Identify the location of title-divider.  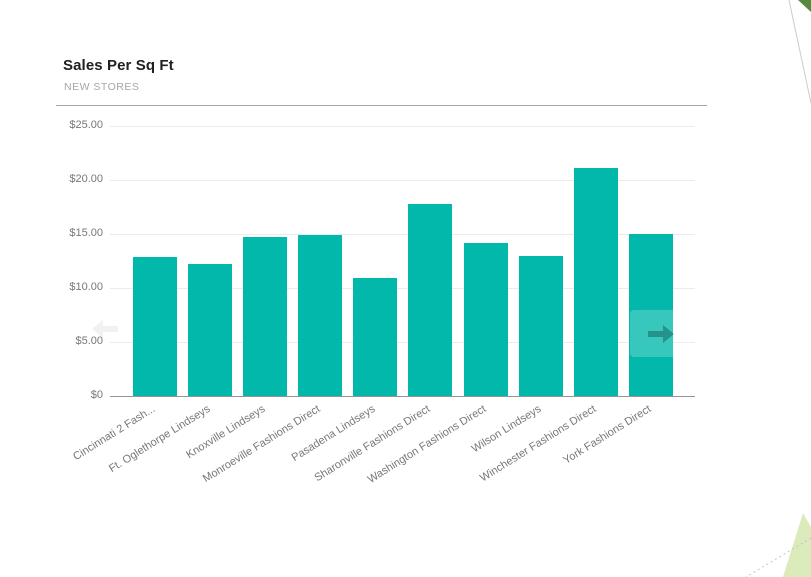
(381, 105).